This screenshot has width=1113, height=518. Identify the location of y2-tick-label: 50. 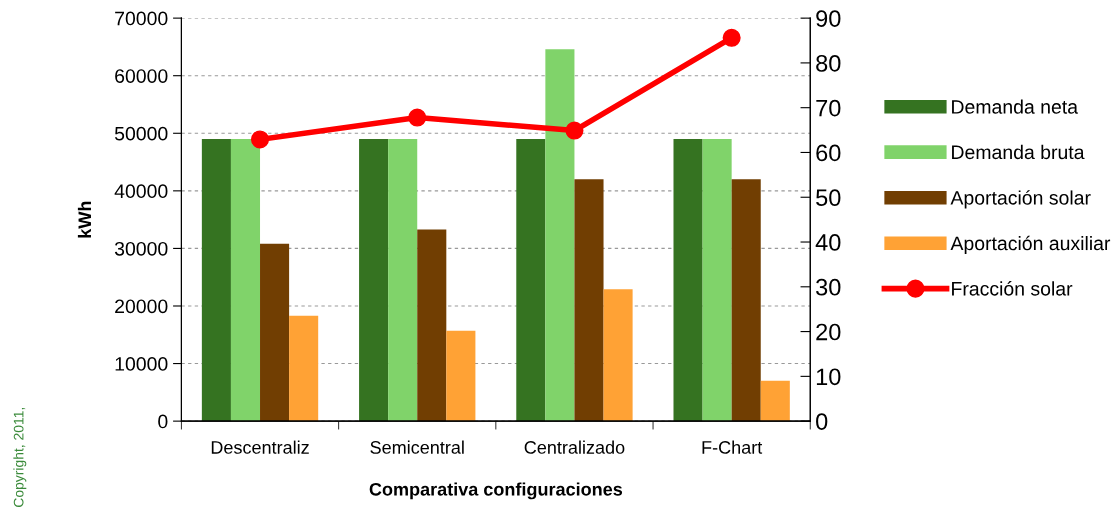
(828, 198).